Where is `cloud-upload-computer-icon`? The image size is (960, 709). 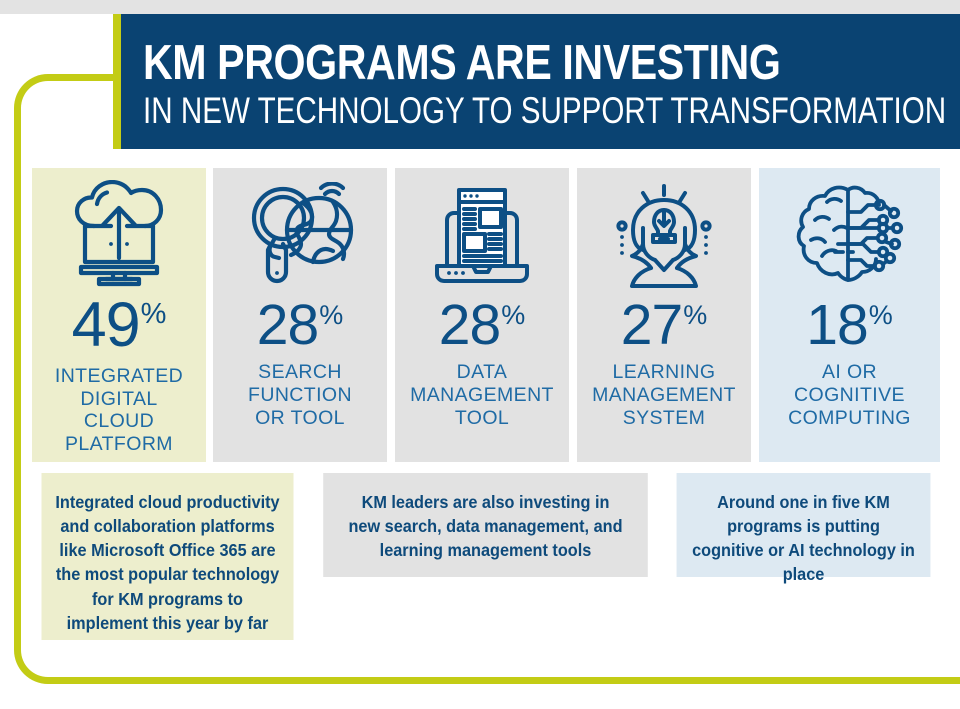 cloud-upload-computer-icon is located at coordinates (119, 232).